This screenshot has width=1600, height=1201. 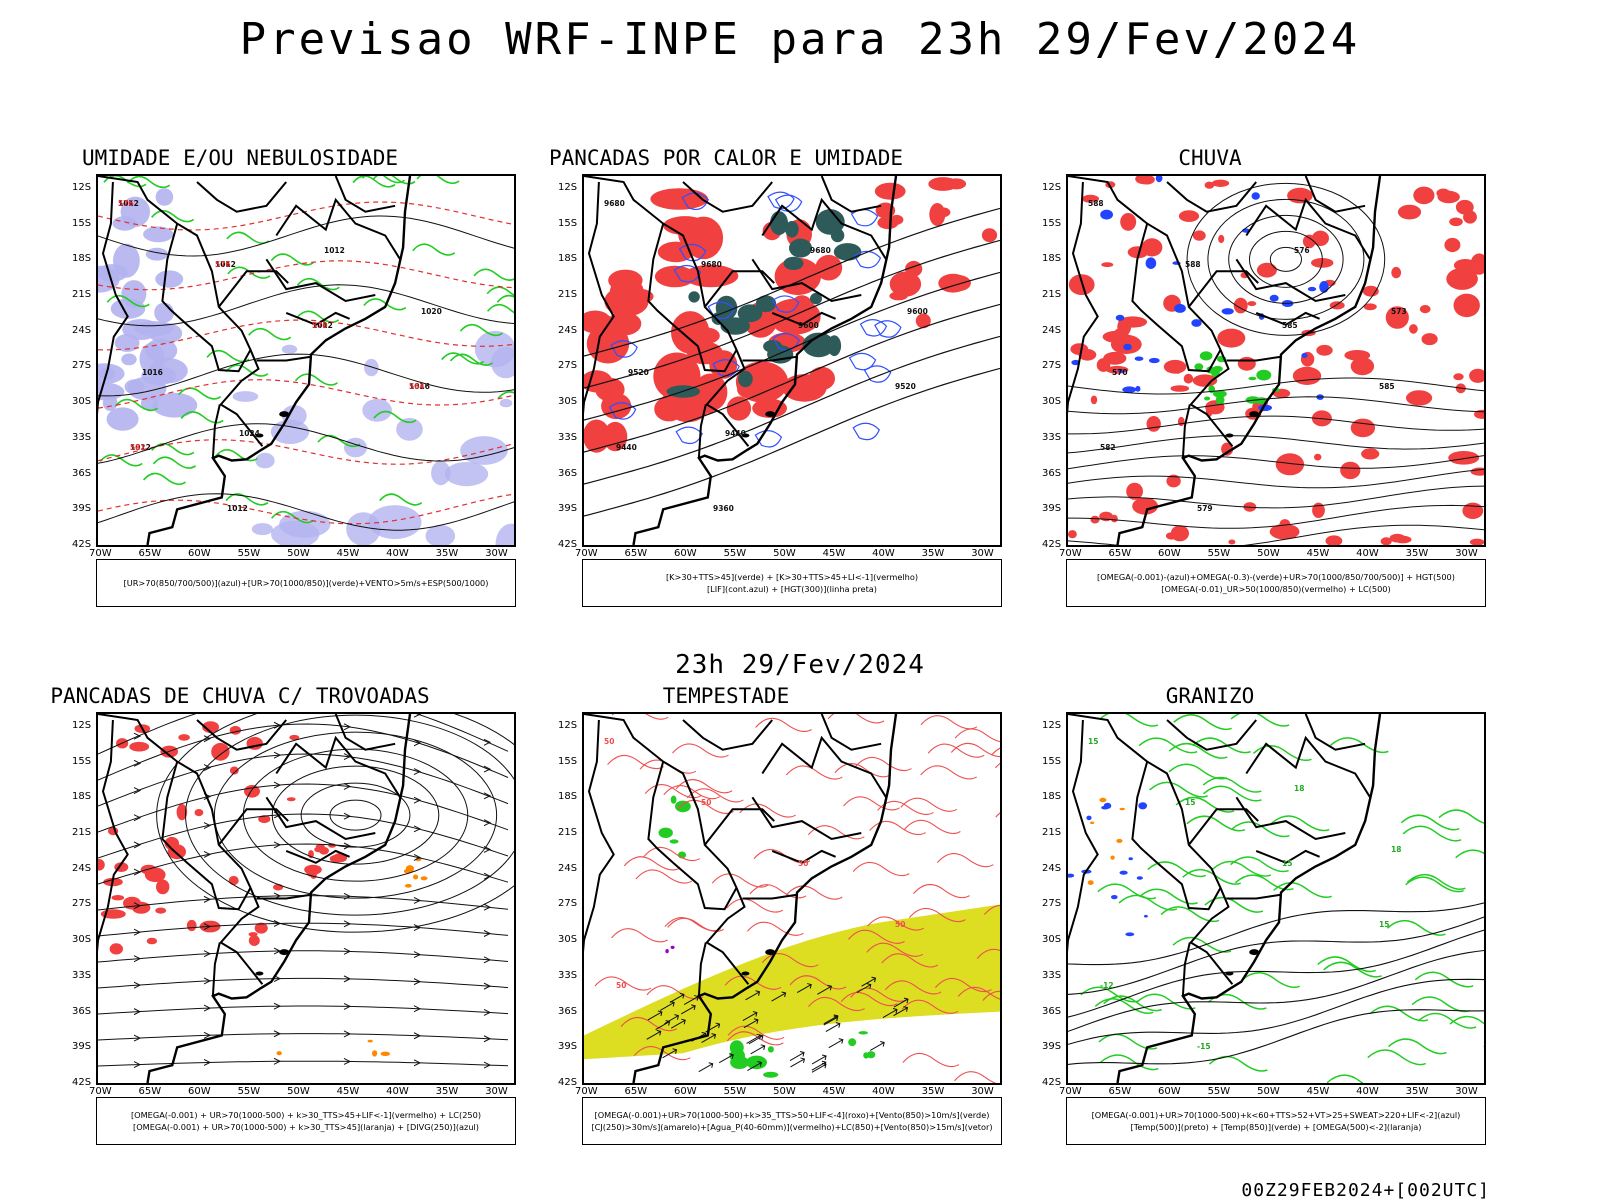 What do you see at coordinates (792, 360) in the screenshot?
I see `map-svg: 9680 9680 9600 9520 9440 9360 9680 9600 9520 9440` at bounding box center [792, 360].